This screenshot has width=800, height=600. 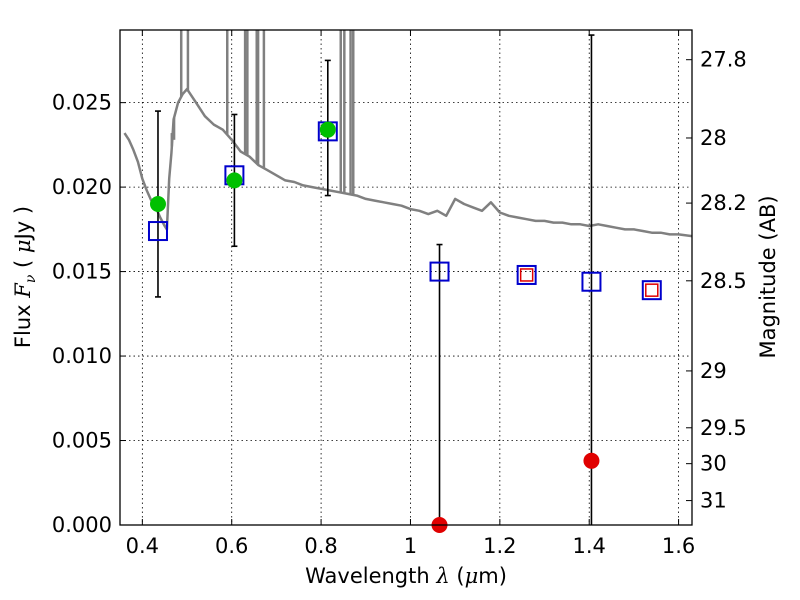 What do you see at coordinates (723, 203) in the screenshot?
I see `y2-tick-label: 28.2` at bounding box center [723, 203].